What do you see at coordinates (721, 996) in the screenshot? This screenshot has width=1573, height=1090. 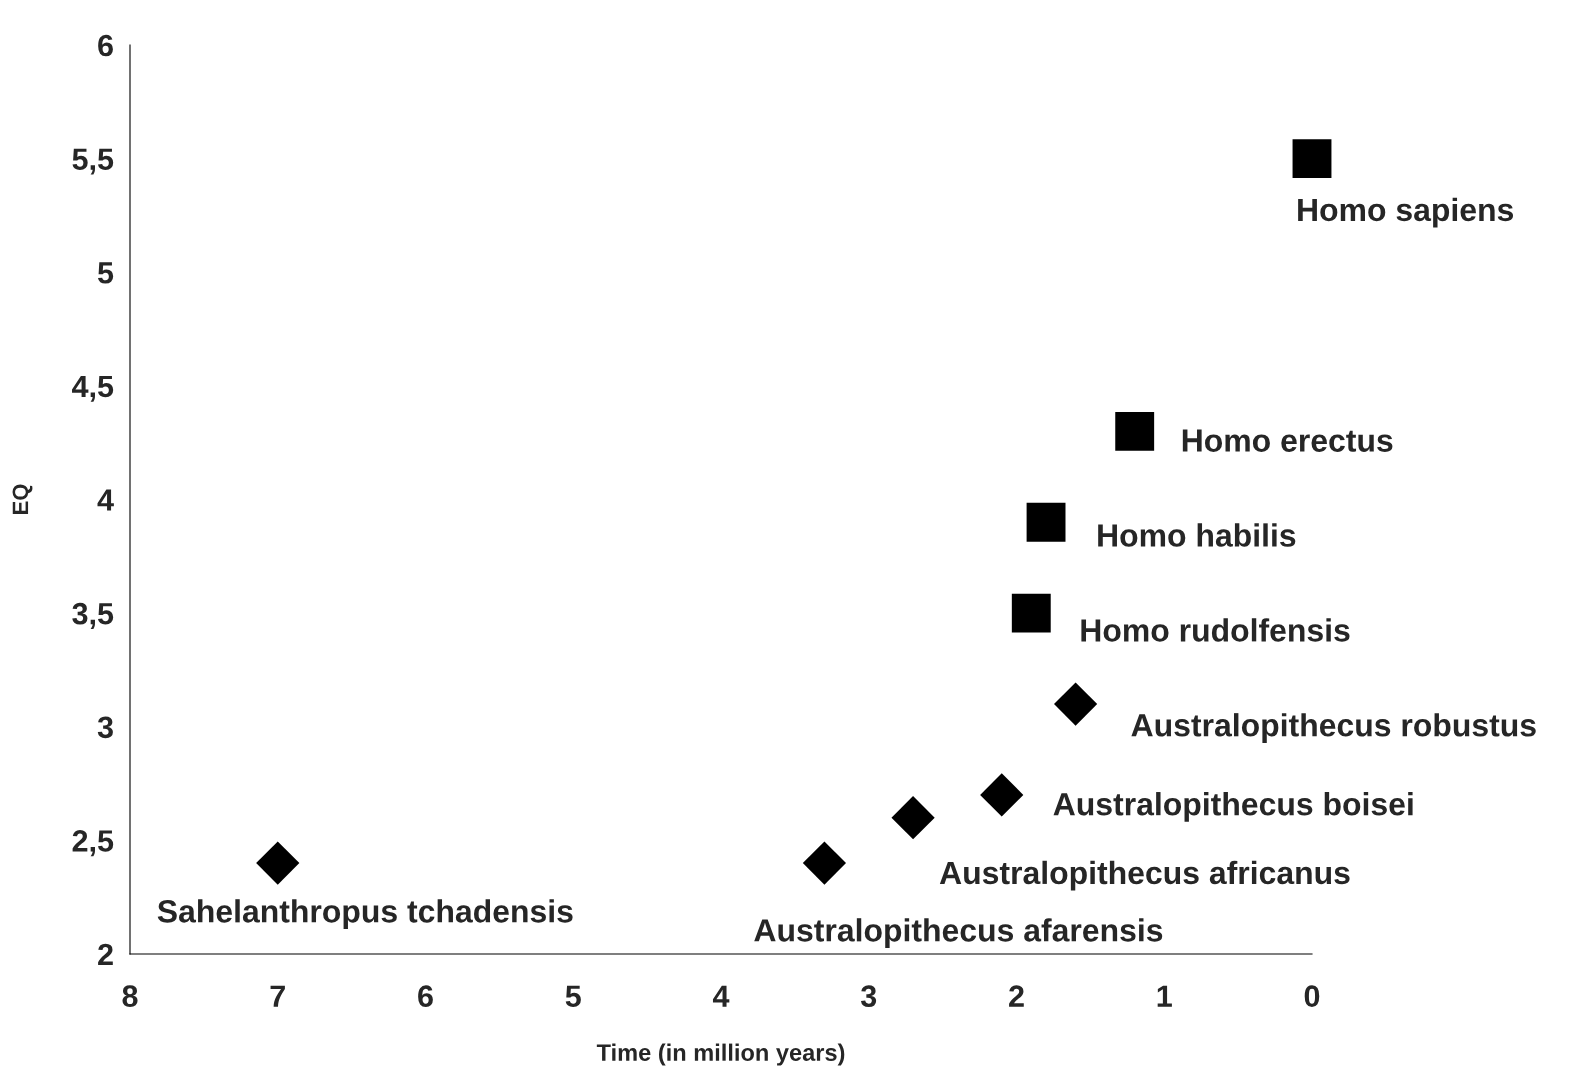 I see `x-tick-label: 4` at bounding box center [721, 996].